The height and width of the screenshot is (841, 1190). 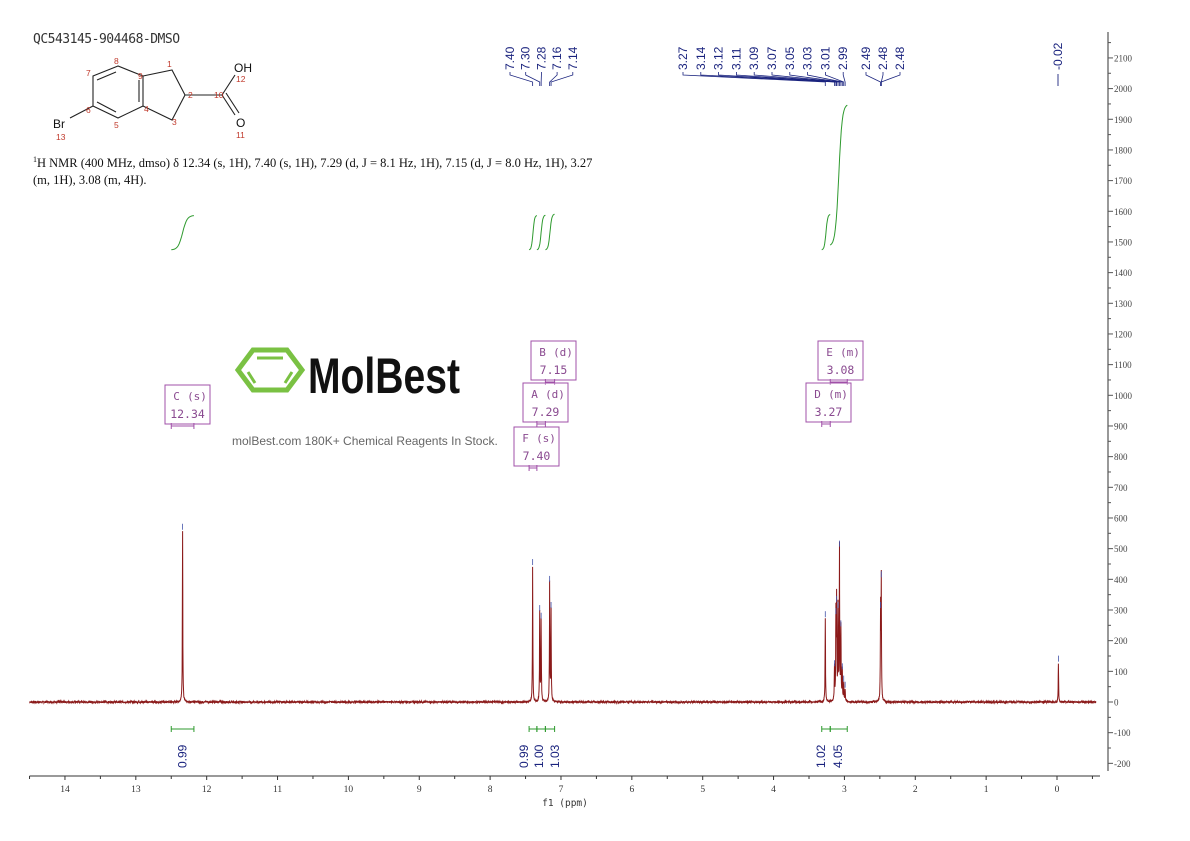 What do you see at coordinates (565, 803) in the screenshot?
I see `x-axis-label: f1 (ppm)` at bounding box center [565, 803].